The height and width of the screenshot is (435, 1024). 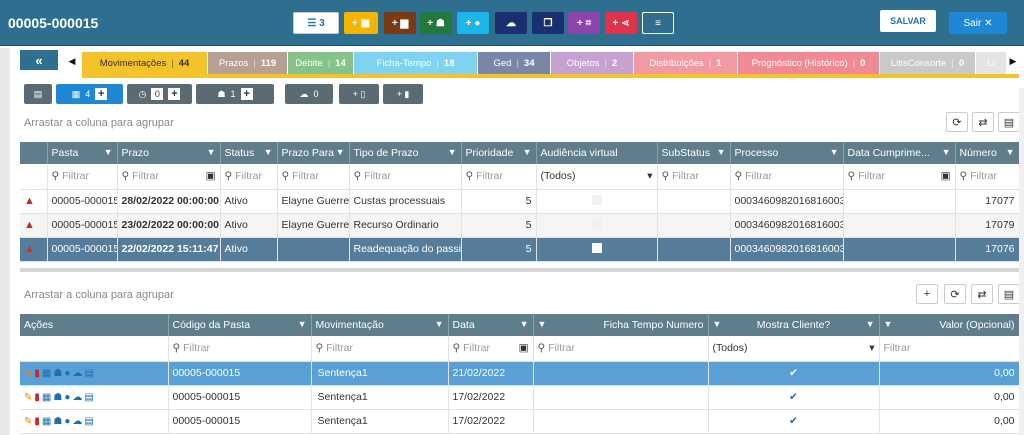 What do you see at coordinates (1009, 294) in the screenshot?
I see `export-icon-2: ▤` at bounding box center [1009, 294].